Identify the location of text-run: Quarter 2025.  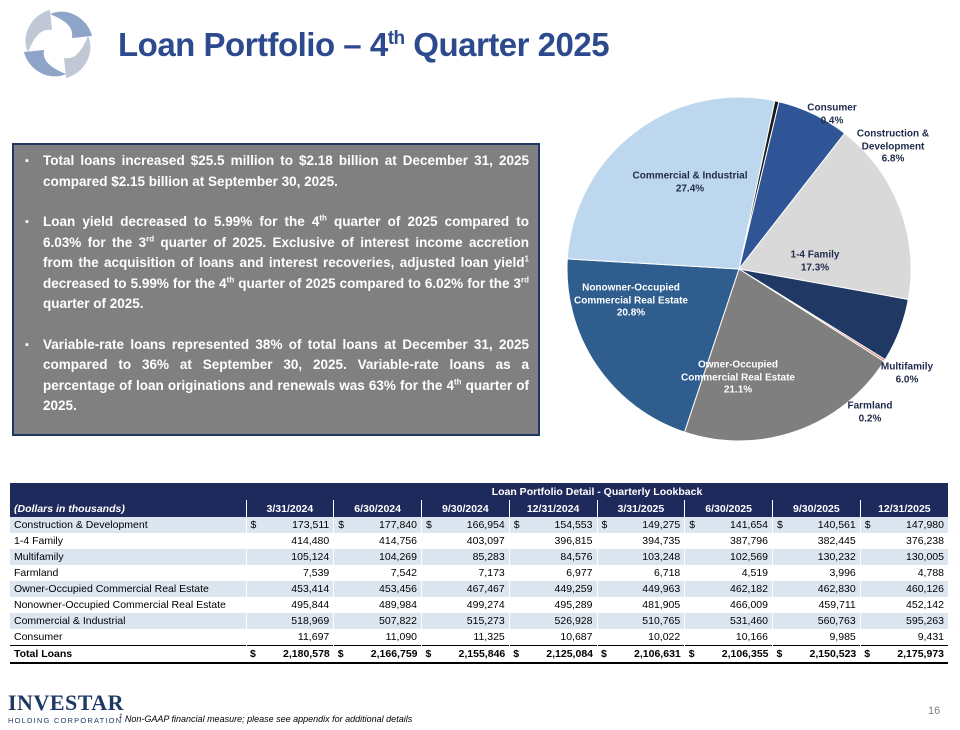
(507, 44).